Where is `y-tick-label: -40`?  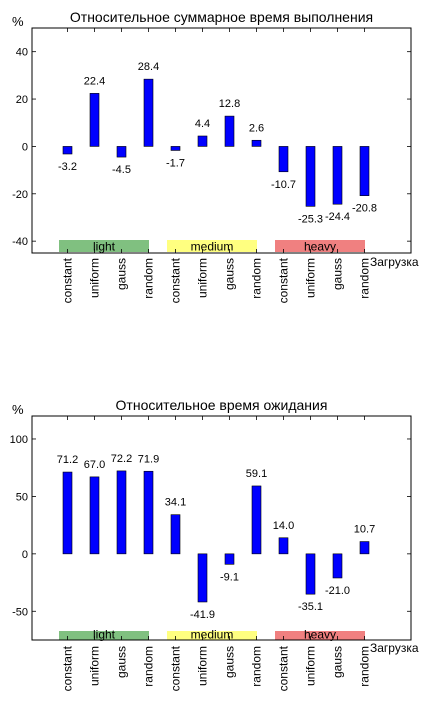 y-tick-label: -40 is located at coordinates (20, 242).